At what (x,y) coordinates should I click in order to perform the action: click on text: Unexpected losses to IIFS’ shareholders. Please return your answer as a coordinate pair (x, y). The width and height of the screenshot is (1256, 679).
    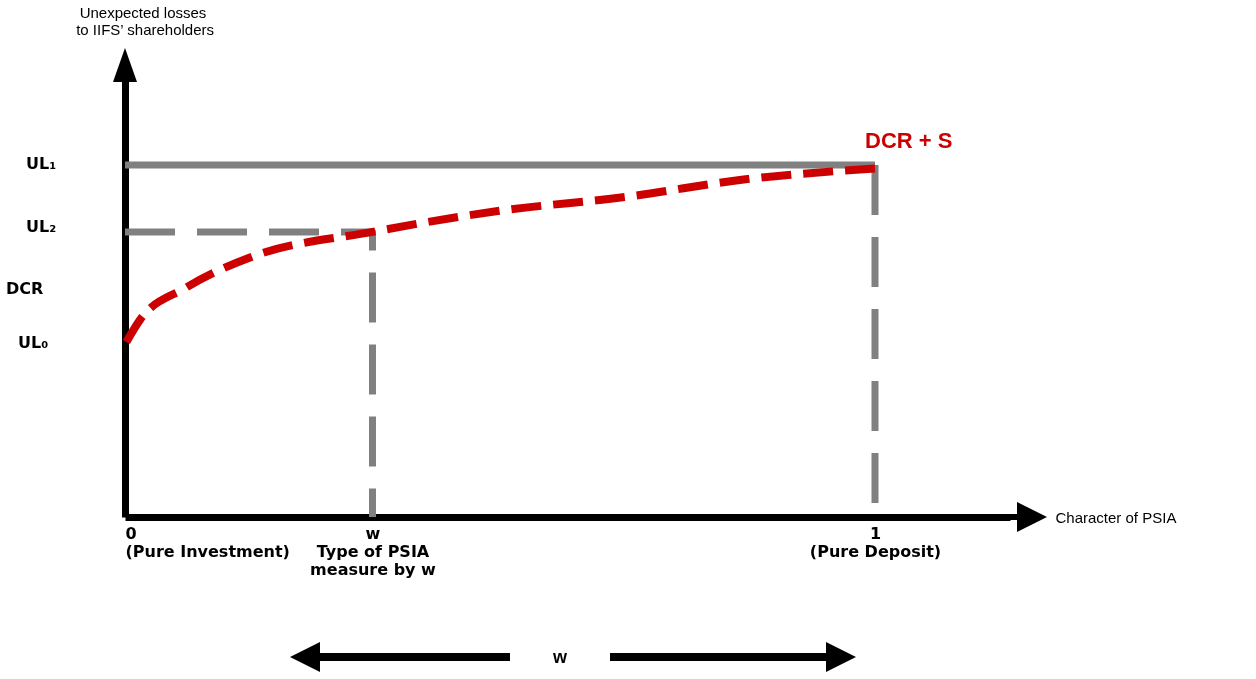
    Looking at the image, I should click on (145, 21).